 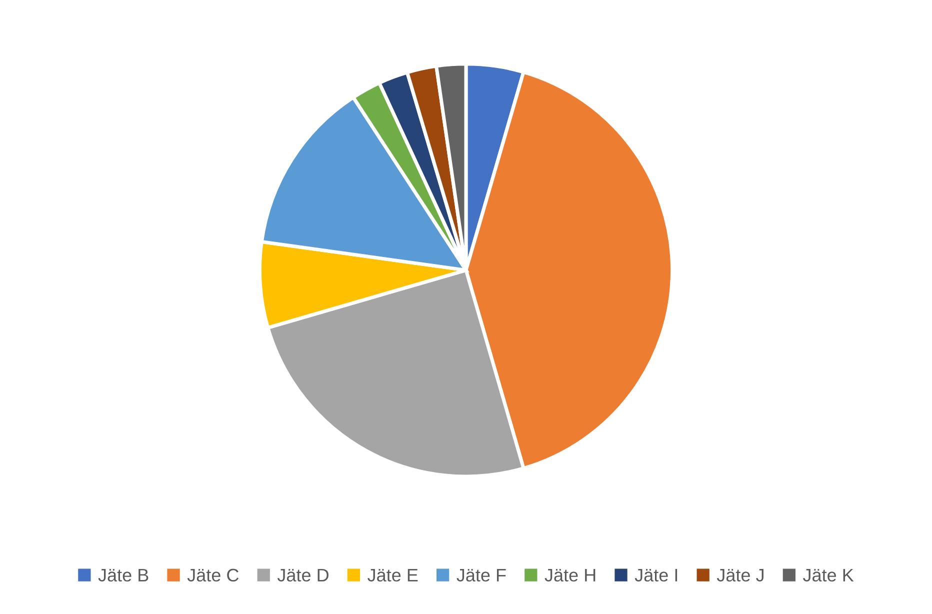 What do you see at coordinates (828, 575) in the screenshot?
I see `legend-label: Jäte K` at bounding box center [828, 575].